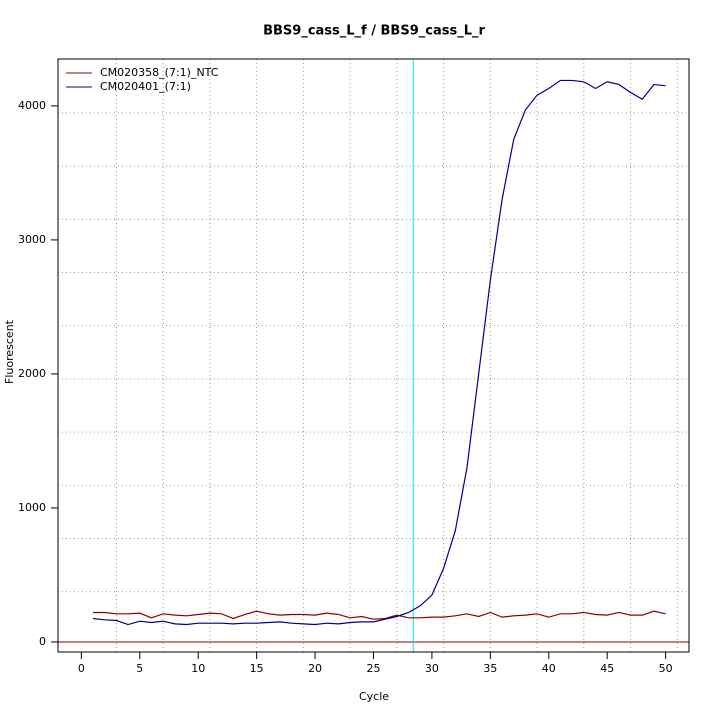 The height and width of the screenshot is (724, 720). I want to click on y-tick-label: 3000, so click(32, 239).